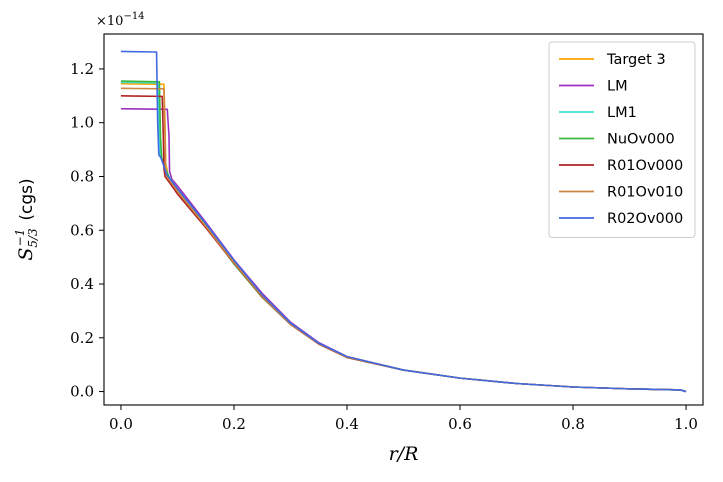 Image resolution: width=723 pixels, height=482 pixels. What do you see at coordinates (82, 338) in the screenshot?
I see `y-tick-label: 0.2` at bounding box center [82, 338].